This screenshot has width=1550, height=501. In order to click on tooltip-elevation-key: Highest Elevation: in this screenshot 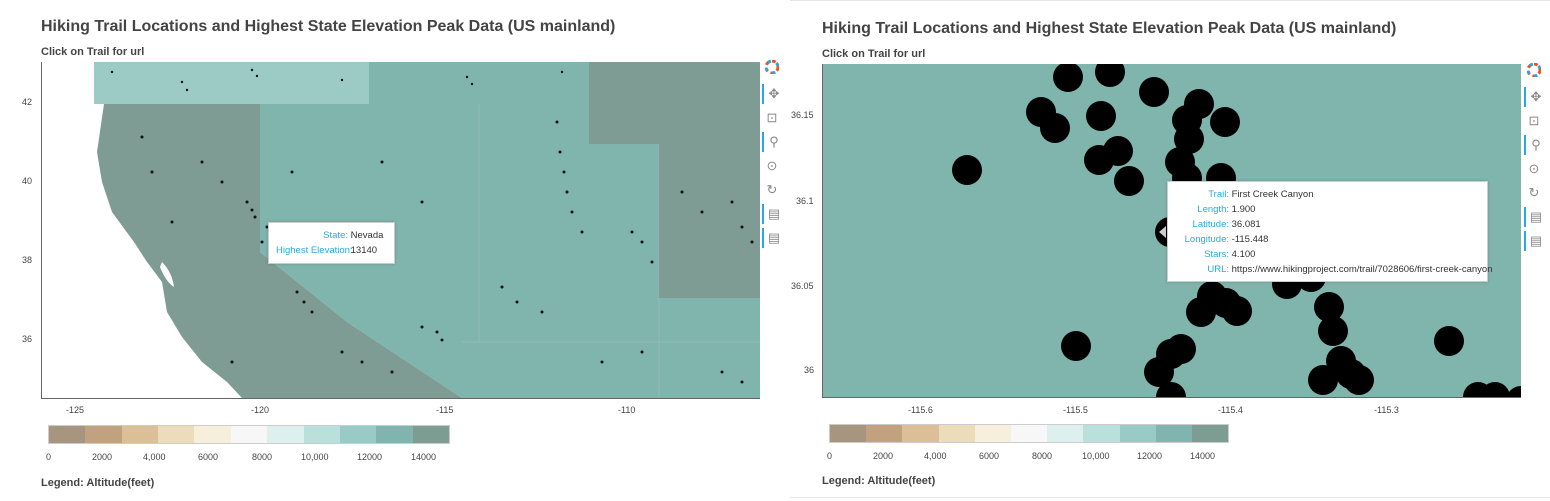, I will do `click(314, 250)`.